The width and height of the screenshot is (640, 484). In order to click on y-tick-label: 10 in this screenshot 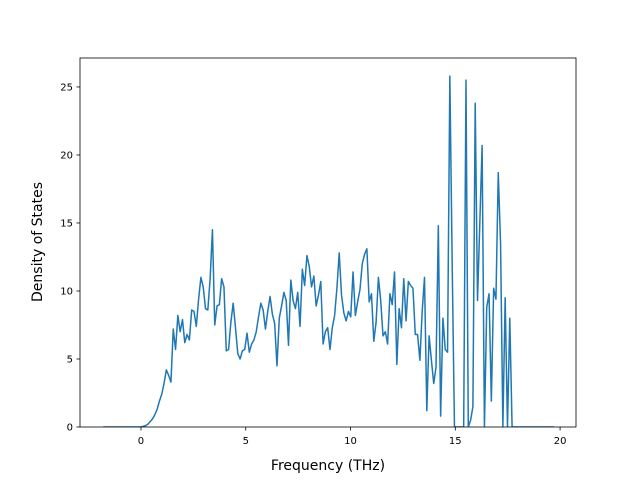, I will do `click(66, 291)`.